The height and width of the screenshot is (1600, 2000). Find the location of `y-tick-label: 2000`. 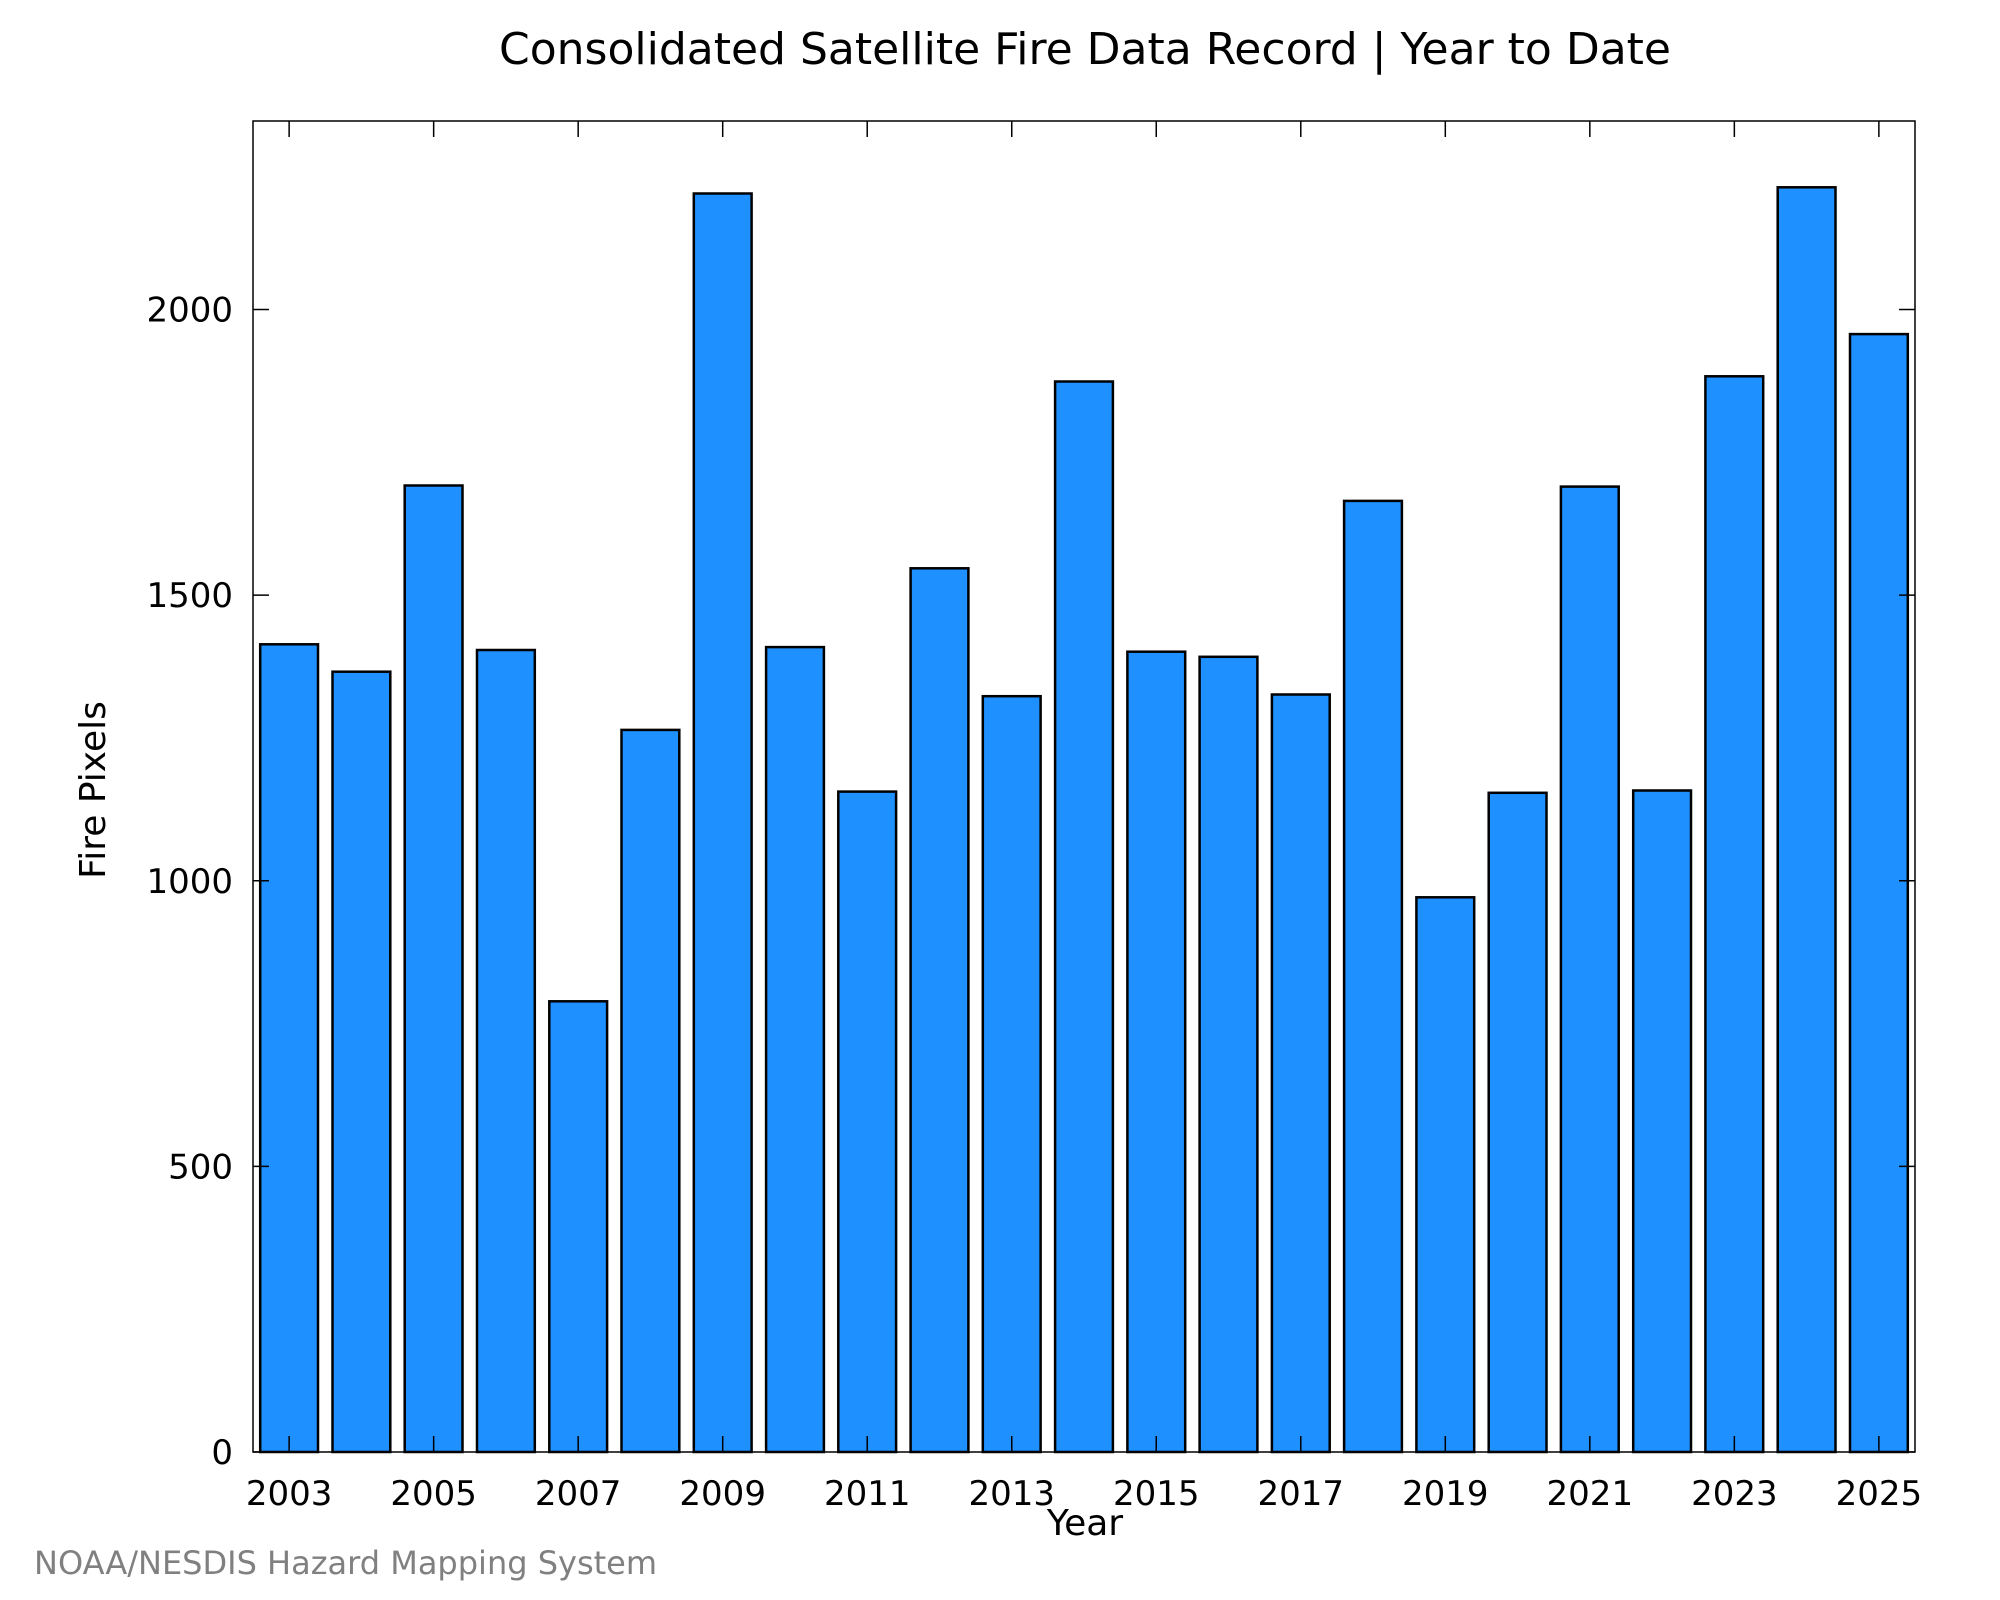

y-tick-label: 2000 is located at coordinates (189, 311).